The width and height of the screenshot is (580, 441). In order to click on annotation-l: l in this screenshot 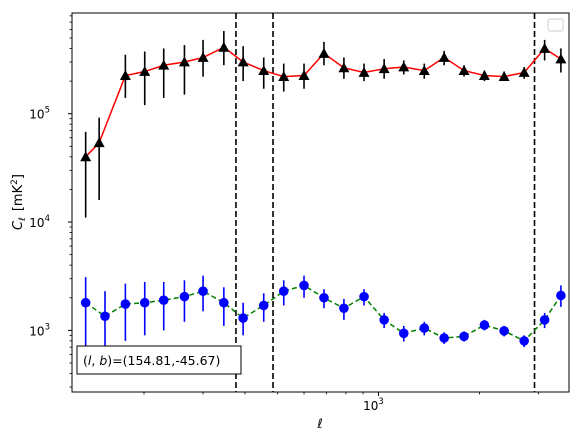, I will do `click(90, 360)`.